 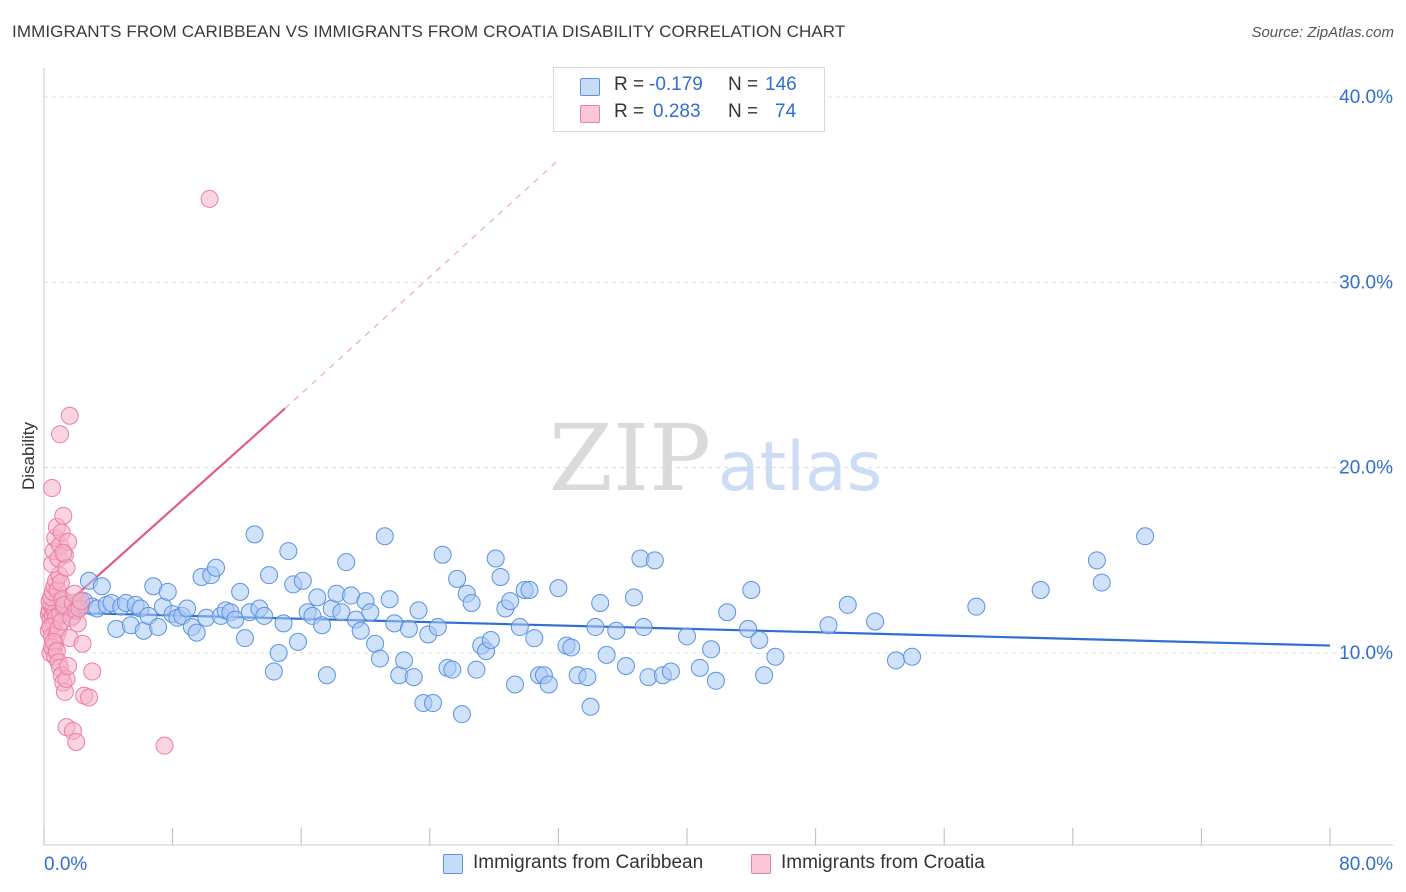 I want to click on y-tick-label: 30.0%, so click(x=1366, y=282).